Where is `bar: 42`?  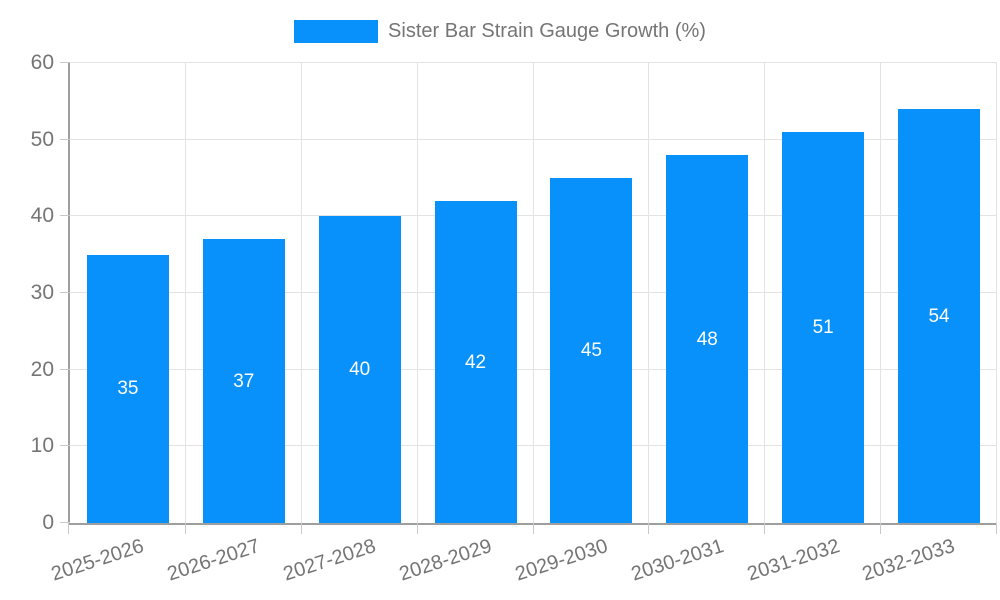
bar: 42 is located at coordinates (475, 362).